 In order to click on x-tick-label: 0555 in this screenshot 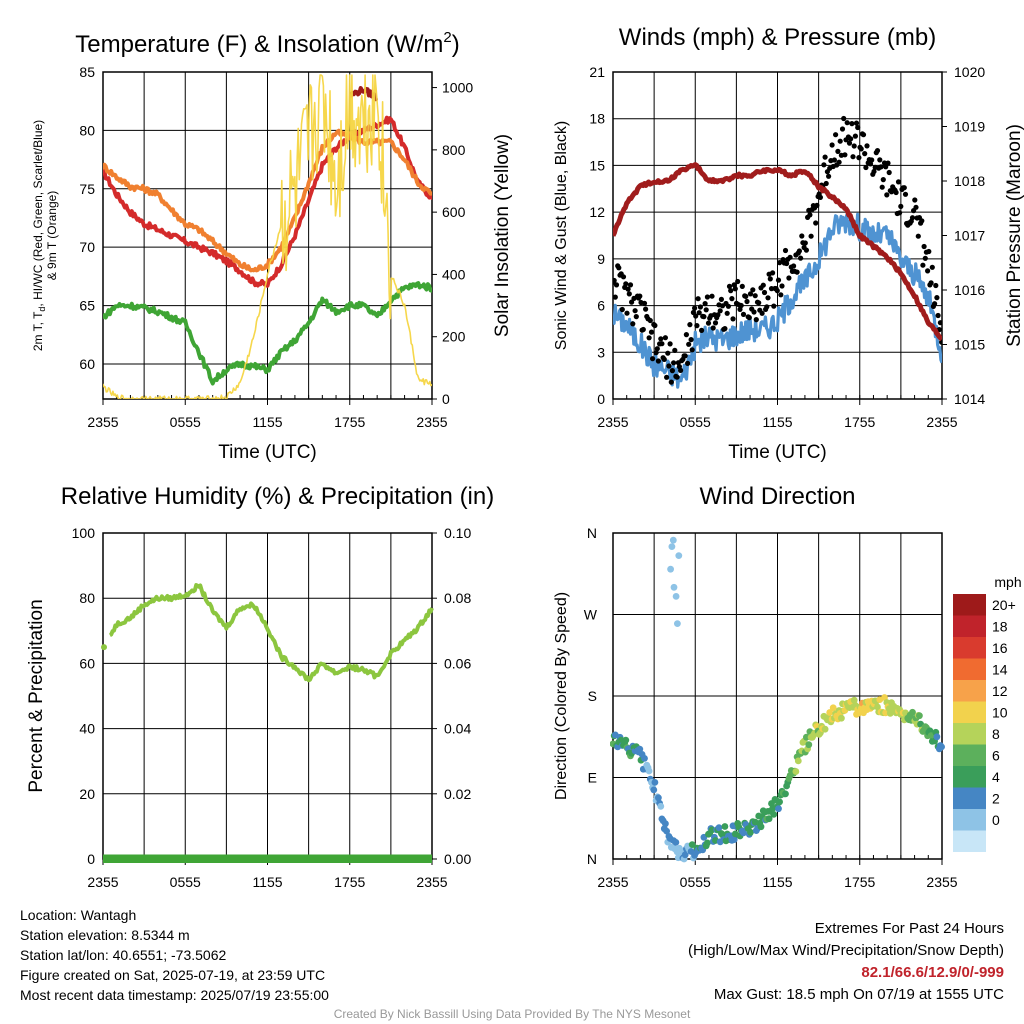, I will do `click(695, 882)`.